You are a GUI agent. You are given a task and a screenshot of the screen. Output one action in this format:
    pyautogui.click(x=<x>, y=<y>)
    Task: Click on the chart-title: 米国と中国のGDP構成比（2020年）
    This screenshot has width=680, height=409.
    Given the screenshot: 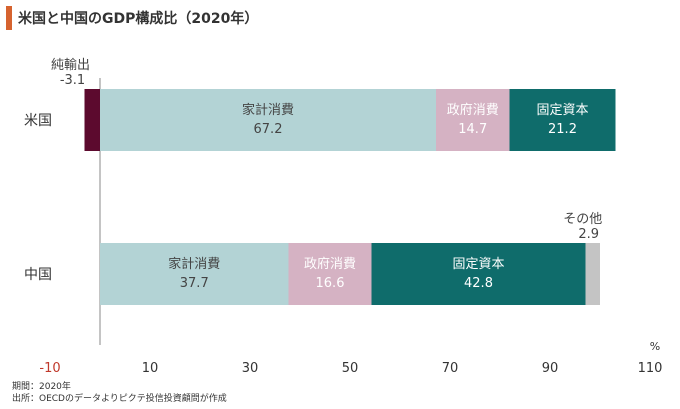 What is the action you would take?
    pyautogui.click(x=138, y=19)
    